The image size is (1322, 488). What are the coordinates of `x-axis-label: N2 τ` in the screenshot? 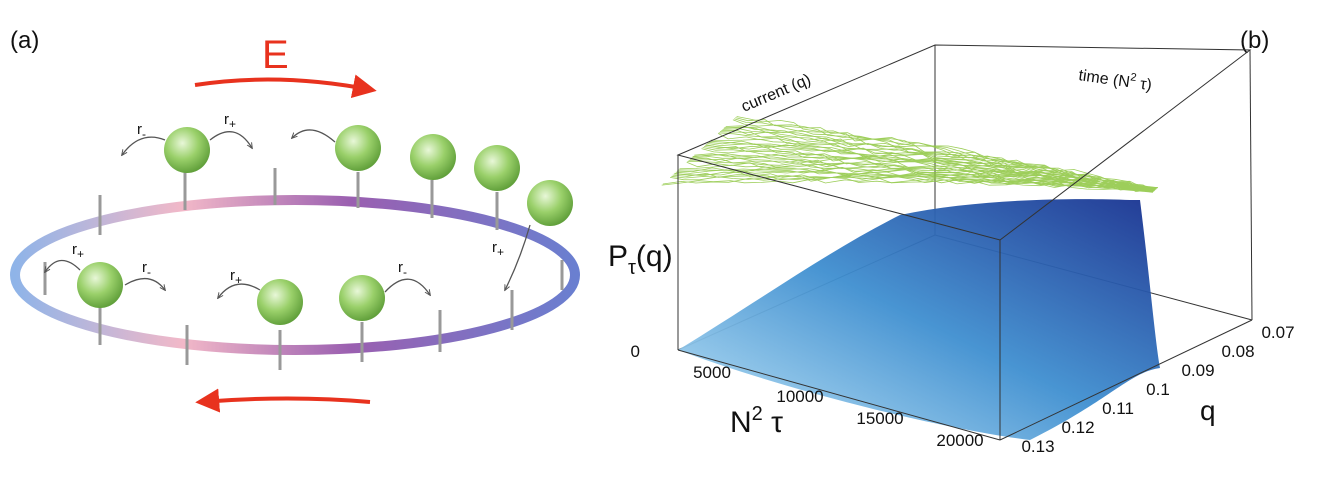 It's located at (756, 421).